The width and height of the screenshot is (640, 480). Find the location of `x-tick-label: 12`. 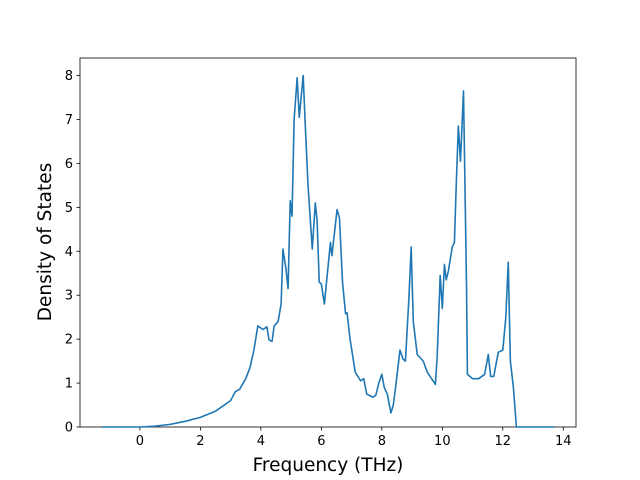

x-tick-label: 12 is located at coordinates (503, 441).